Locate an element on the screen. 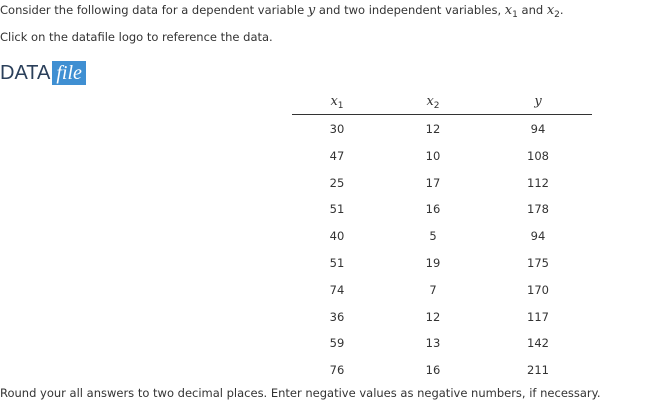  table-cell: 30 is located at coordinates (337, 129).